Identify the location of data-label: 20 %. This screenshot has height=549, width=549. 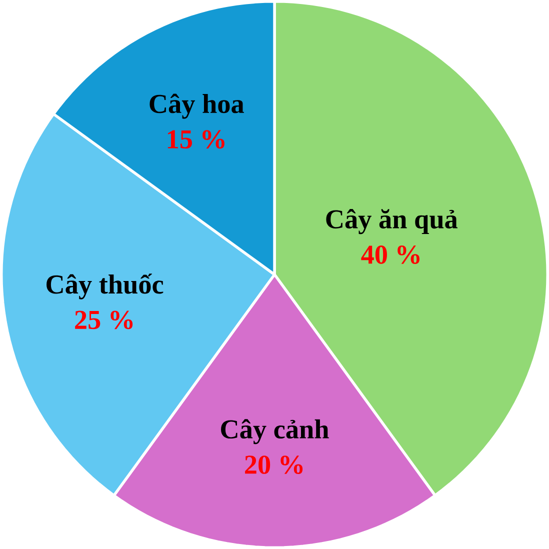
(274, 465).